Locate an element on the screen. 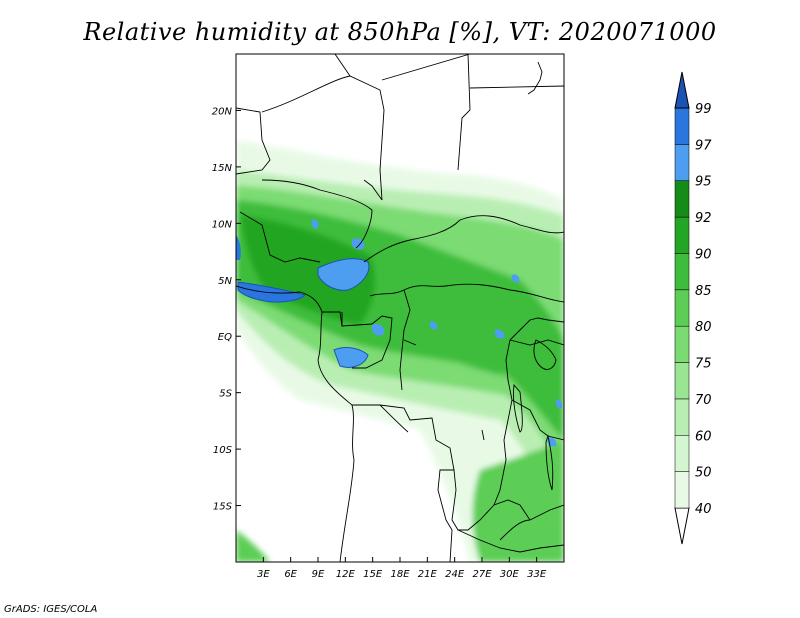 This screenshot has width=800, height=618. lon-tick-label: 30E is located at coordinates (510, 574).